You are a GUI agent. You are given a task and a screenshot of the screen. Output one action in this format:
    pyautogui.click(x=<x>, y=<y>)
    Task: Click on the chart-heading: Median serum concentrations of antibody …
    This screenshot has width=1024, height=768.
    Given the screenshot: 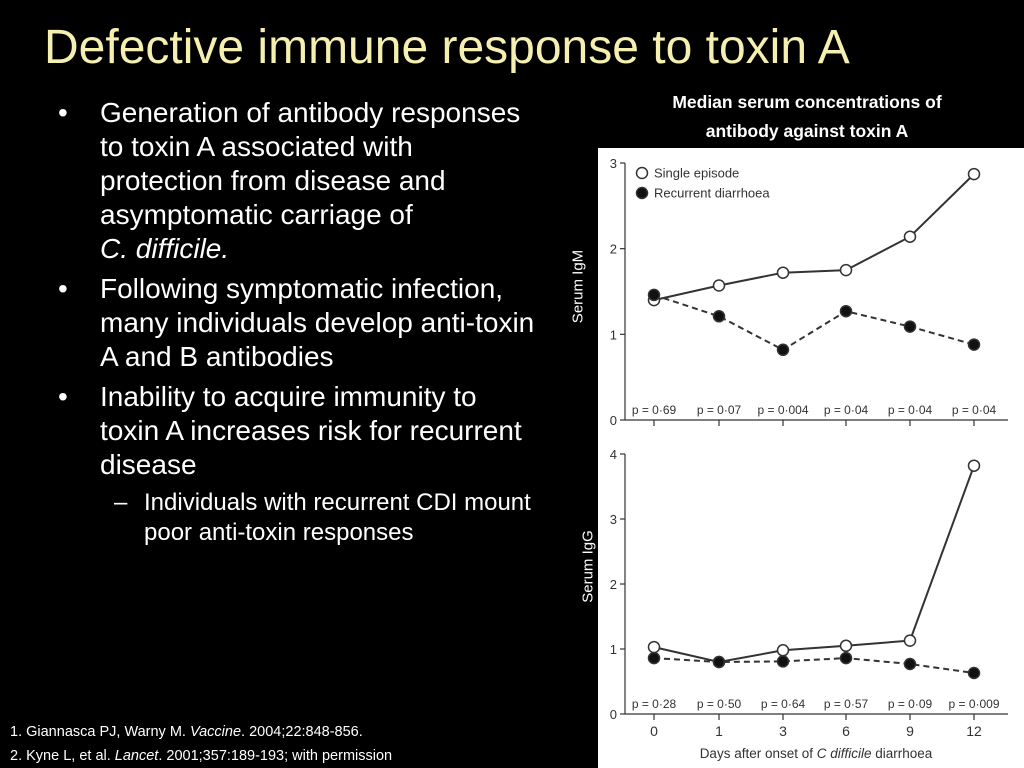 What is the action you would take?
    pyautogui.click(x=807, y=117)
    